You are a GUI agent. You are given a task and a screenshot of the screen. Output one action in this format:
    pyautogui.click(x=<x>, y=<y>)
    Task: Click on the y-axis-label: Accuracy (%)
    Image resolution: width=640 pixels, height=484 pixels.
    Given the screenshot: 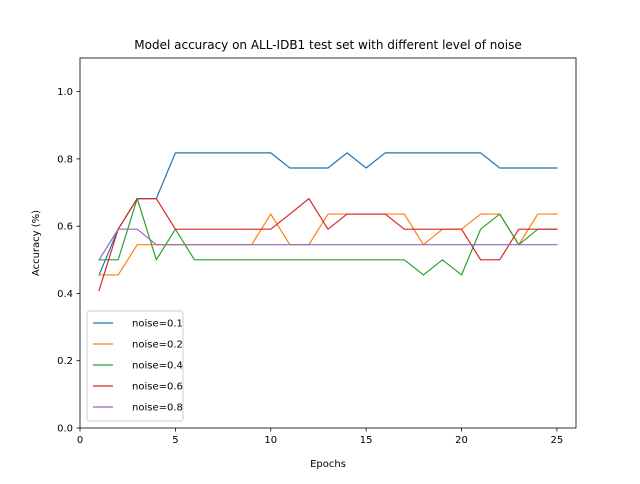 What is the action you would take?
    pyautogui.click(x=36, y=243)
    